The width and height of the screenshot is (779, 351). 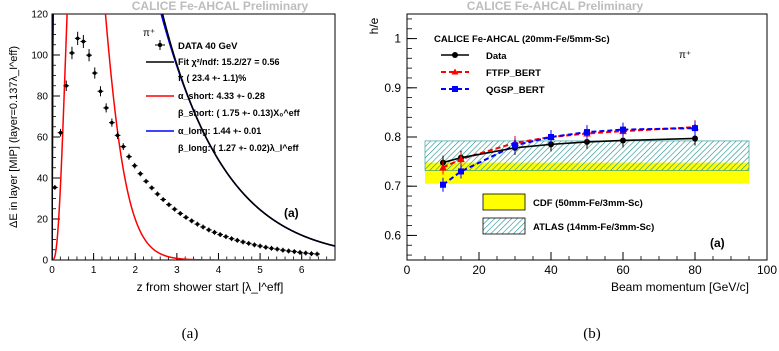 I want to click on panel-b-x-label: Beam momentum [GeV/c], so click(x=680, y=287).